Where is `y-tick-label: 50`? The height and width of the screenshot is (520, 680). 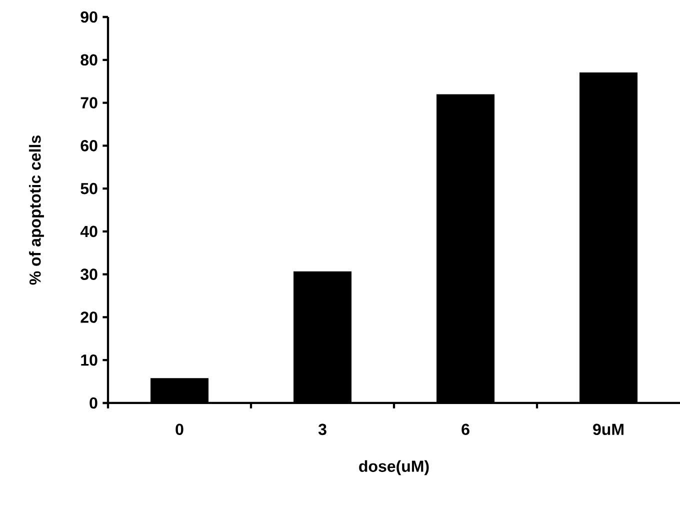
y-tick-label: 50 is located at coordinates (89, 188).